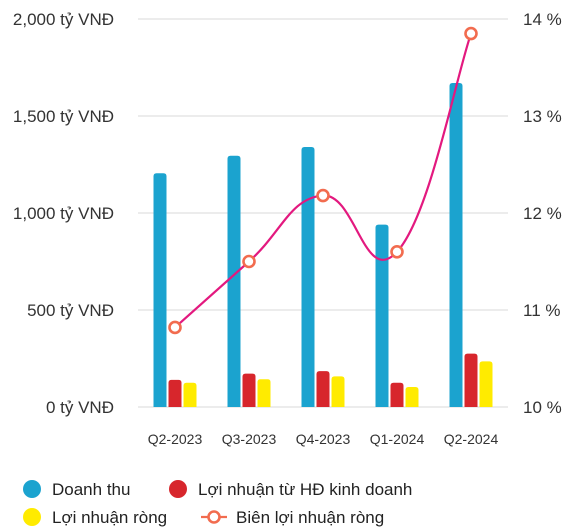 This screenshot has width=574, height=528. Describe the element at coordinates (542, 407) in the screenshot. I see `right-tick-label: 10 %` at that location.